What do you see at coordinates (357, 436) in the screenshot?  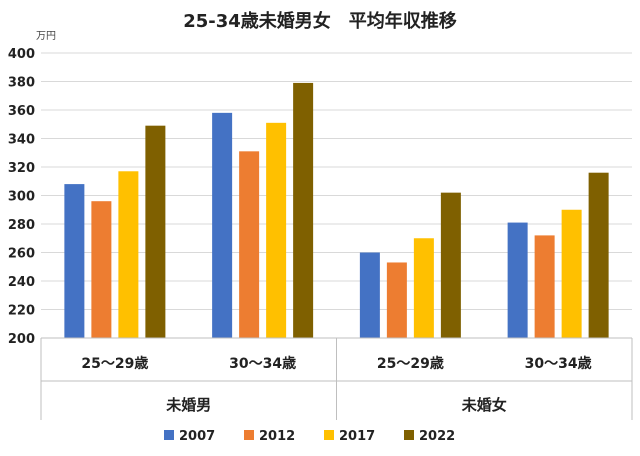 I see `legend-label: 2017` at bounding box center [357, 436].